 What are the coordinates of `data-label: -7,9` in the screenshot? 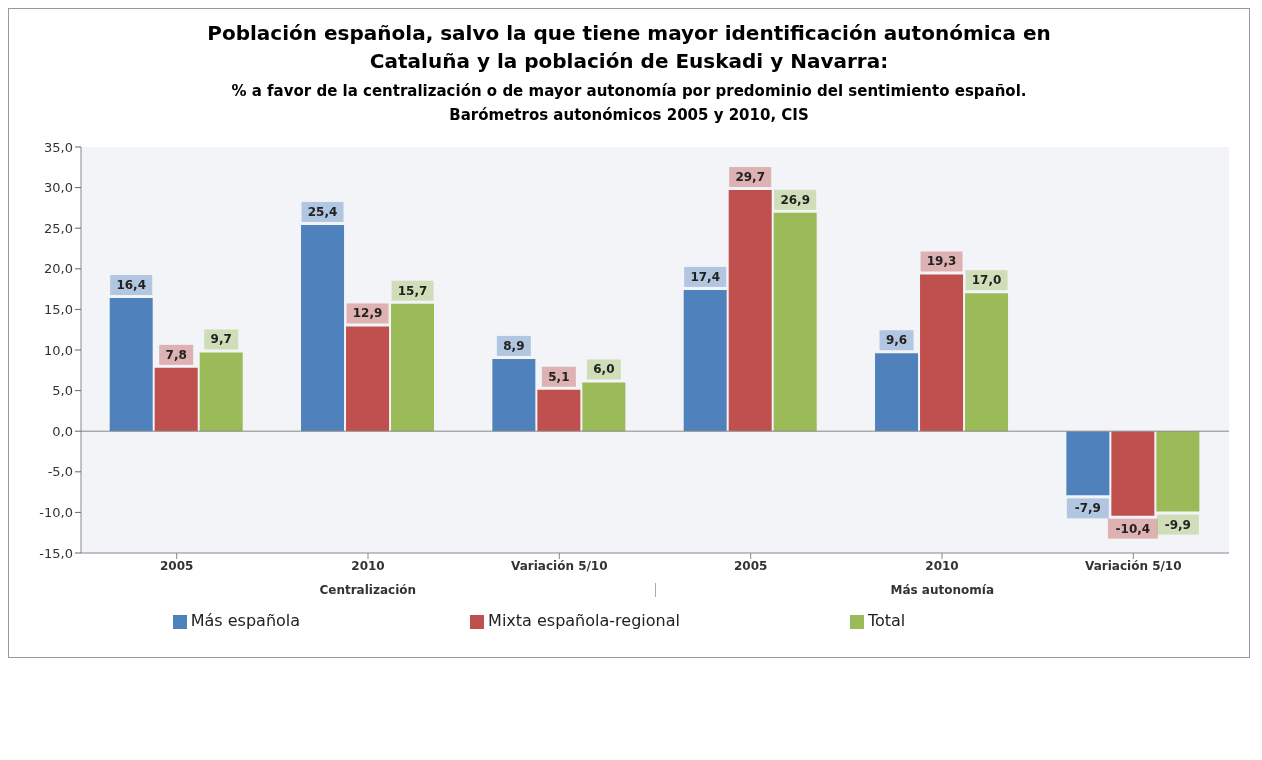 It's located at (1087, 508).